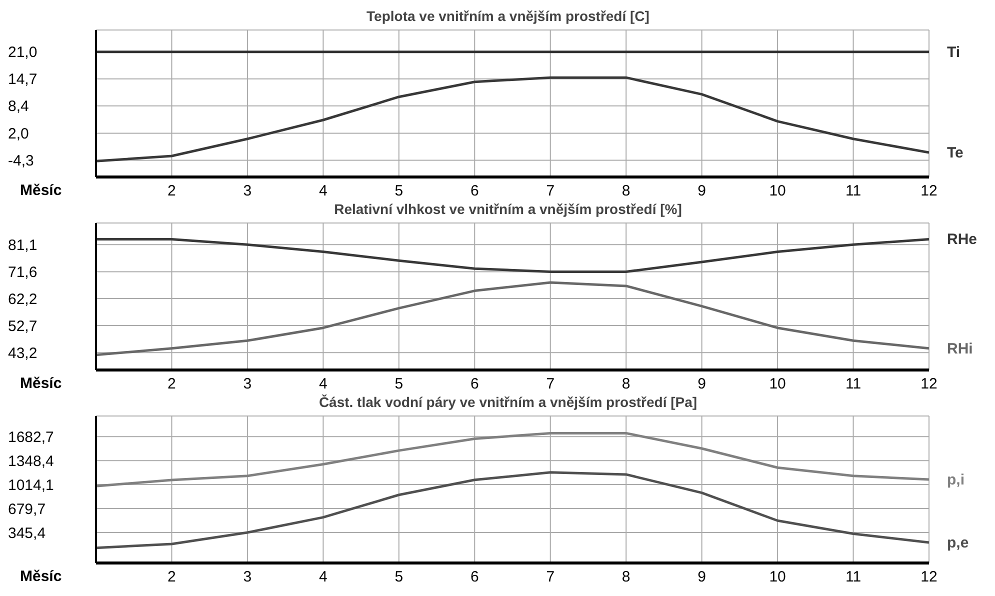 The height and width of the screenshot is (596, 995). Describe the element at coordinates (958, 543) in the screenshot. I see `series-label: p,e` at that location.